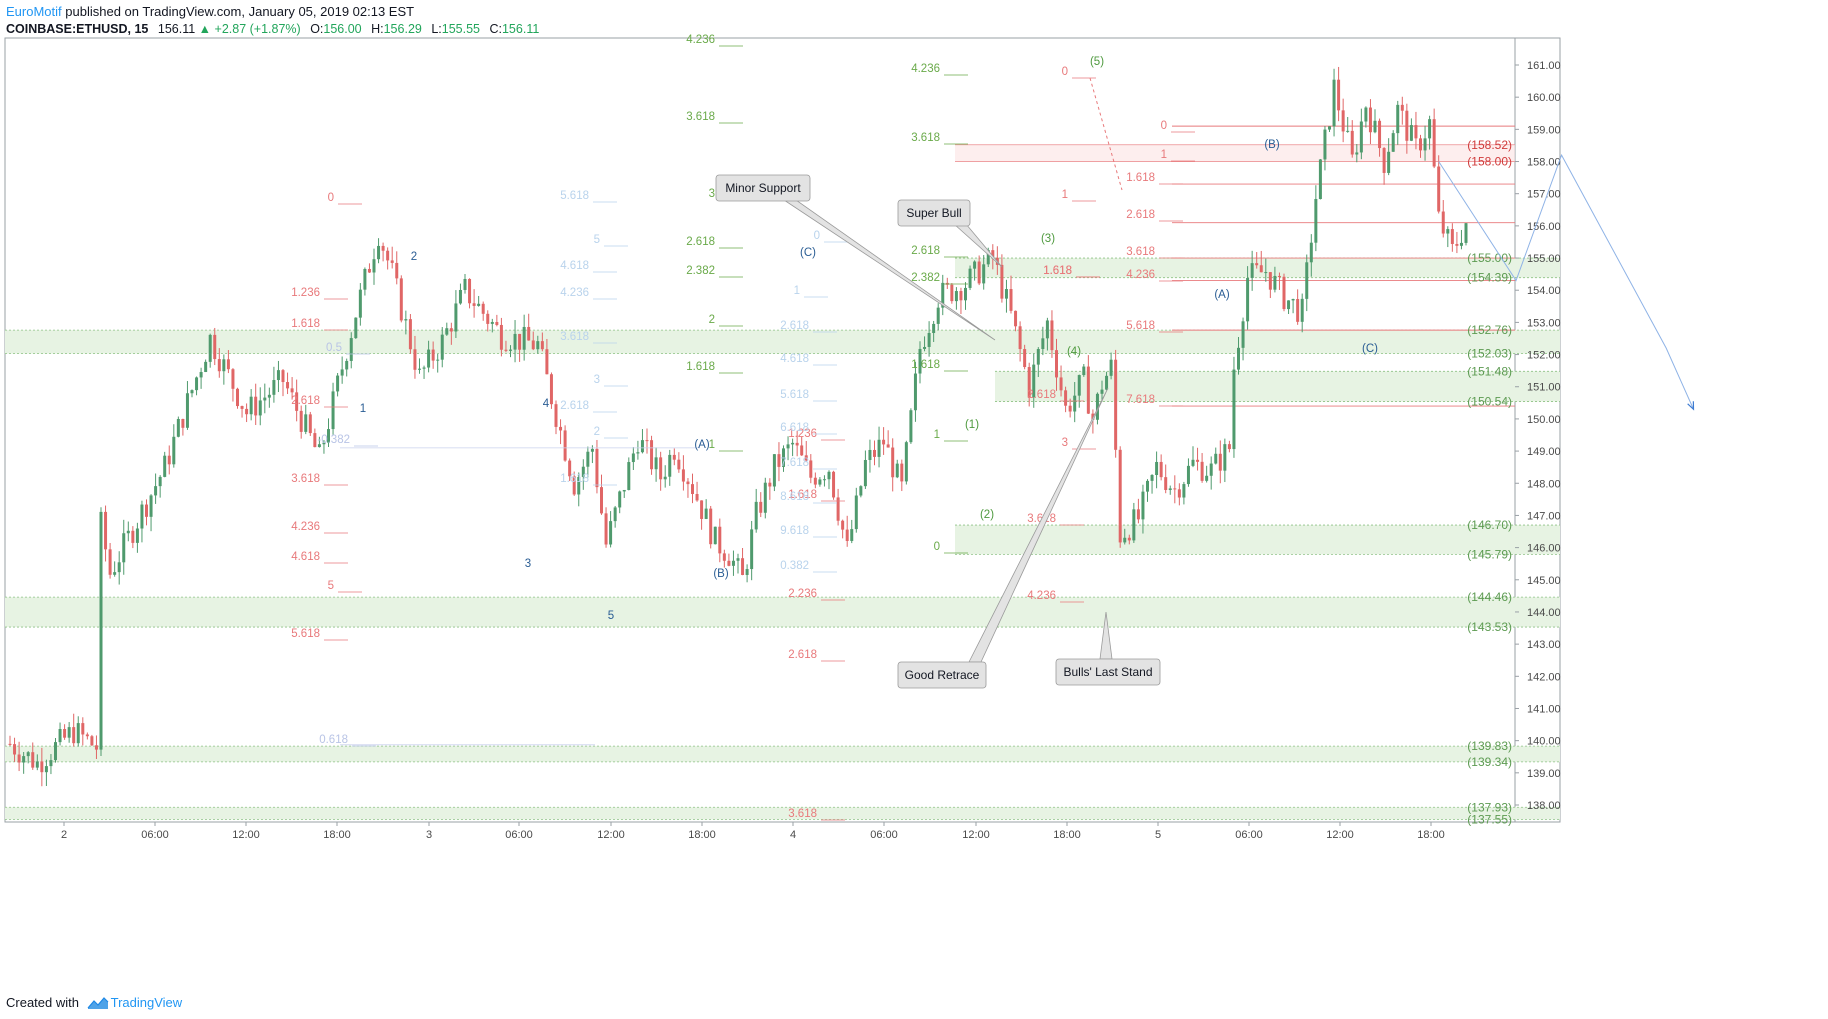  I want to click on price-tick-label: 141.00, so click(1544, 709).